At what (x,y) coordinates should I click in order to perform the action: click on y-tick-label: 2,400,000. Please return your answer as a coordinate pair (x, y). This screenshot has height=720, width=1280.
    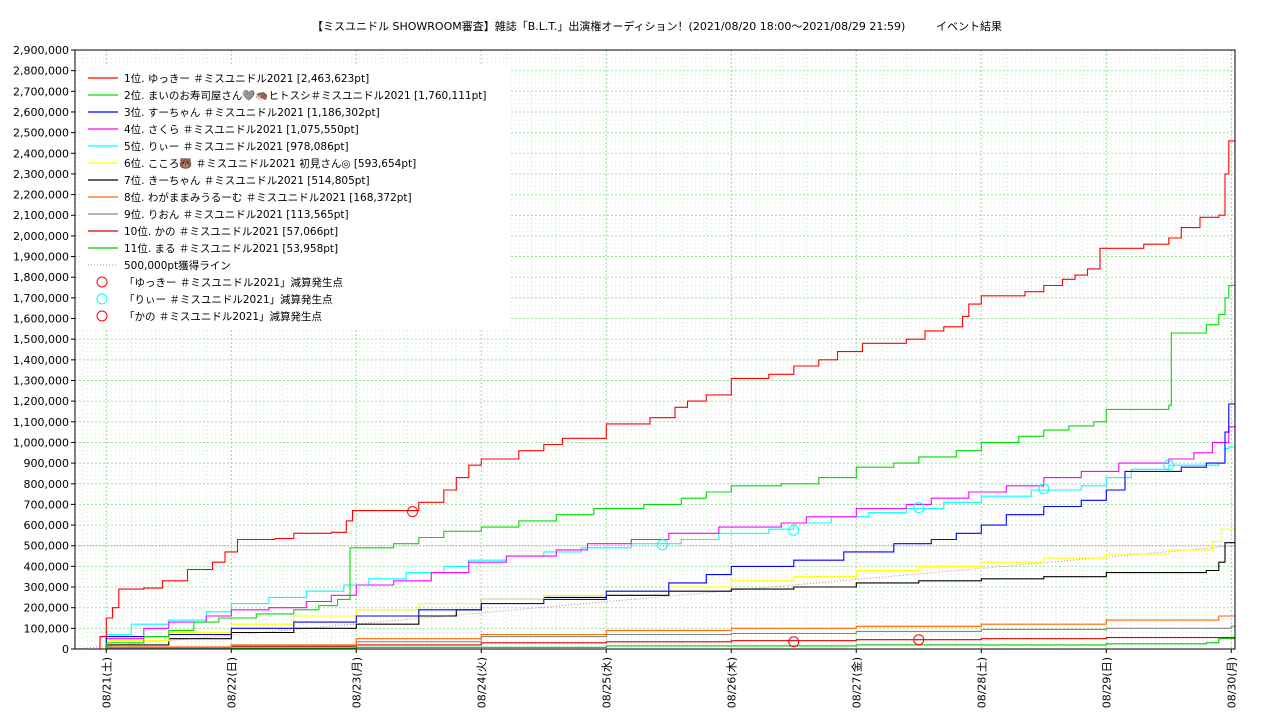
    Looking at the image, I should click on (41, 153).